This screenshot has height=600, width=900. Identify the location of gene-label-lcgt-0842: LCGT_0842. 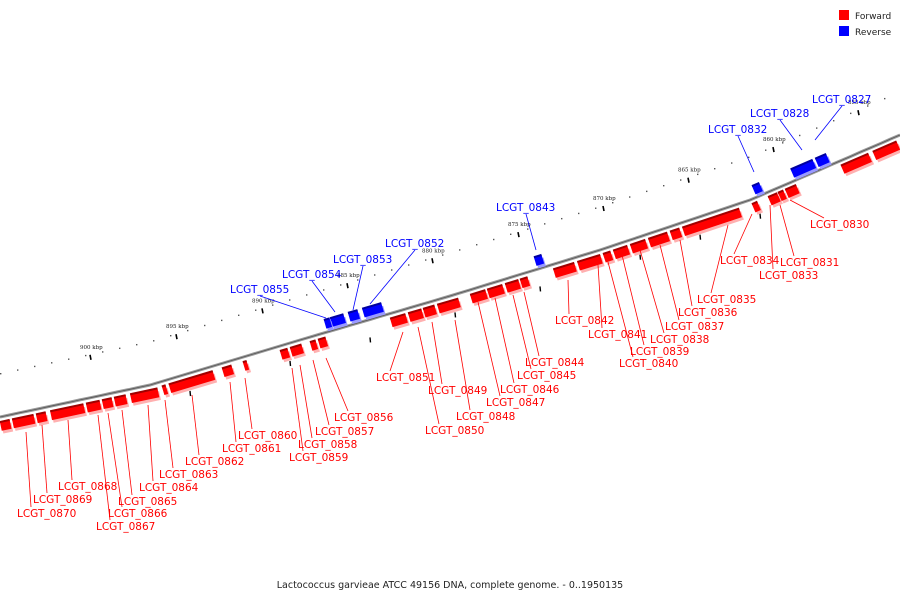
(584, 321).